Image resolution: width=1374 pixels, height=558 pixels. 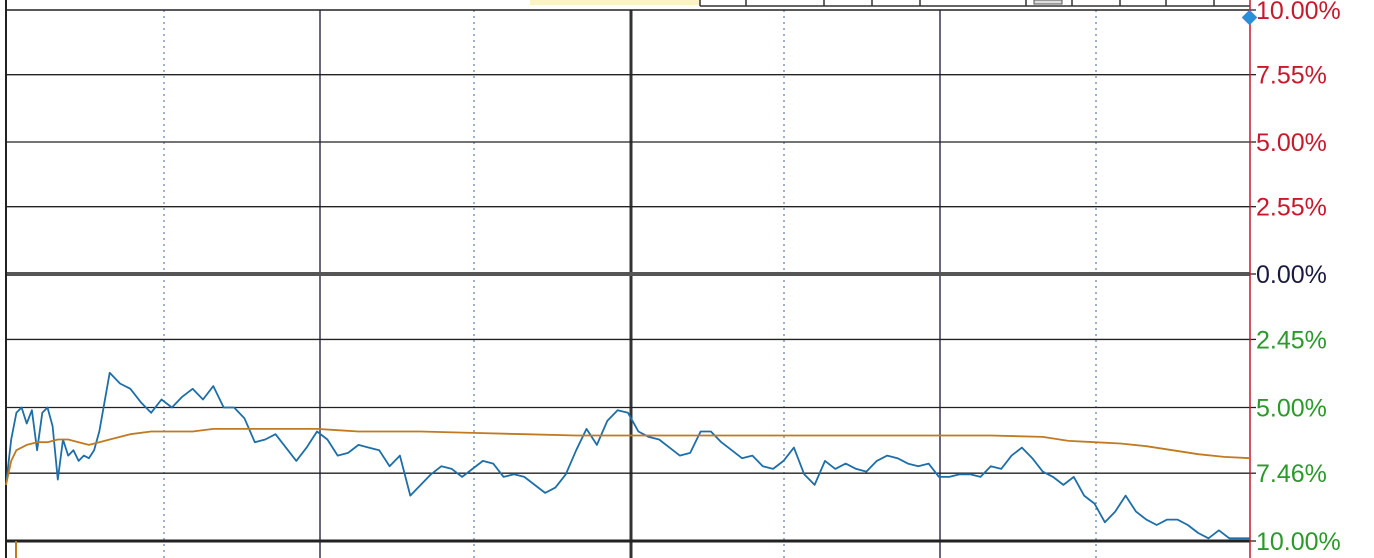 I want to click on y-tick-label-8: 10.00%, so click(x=1298, y=542).